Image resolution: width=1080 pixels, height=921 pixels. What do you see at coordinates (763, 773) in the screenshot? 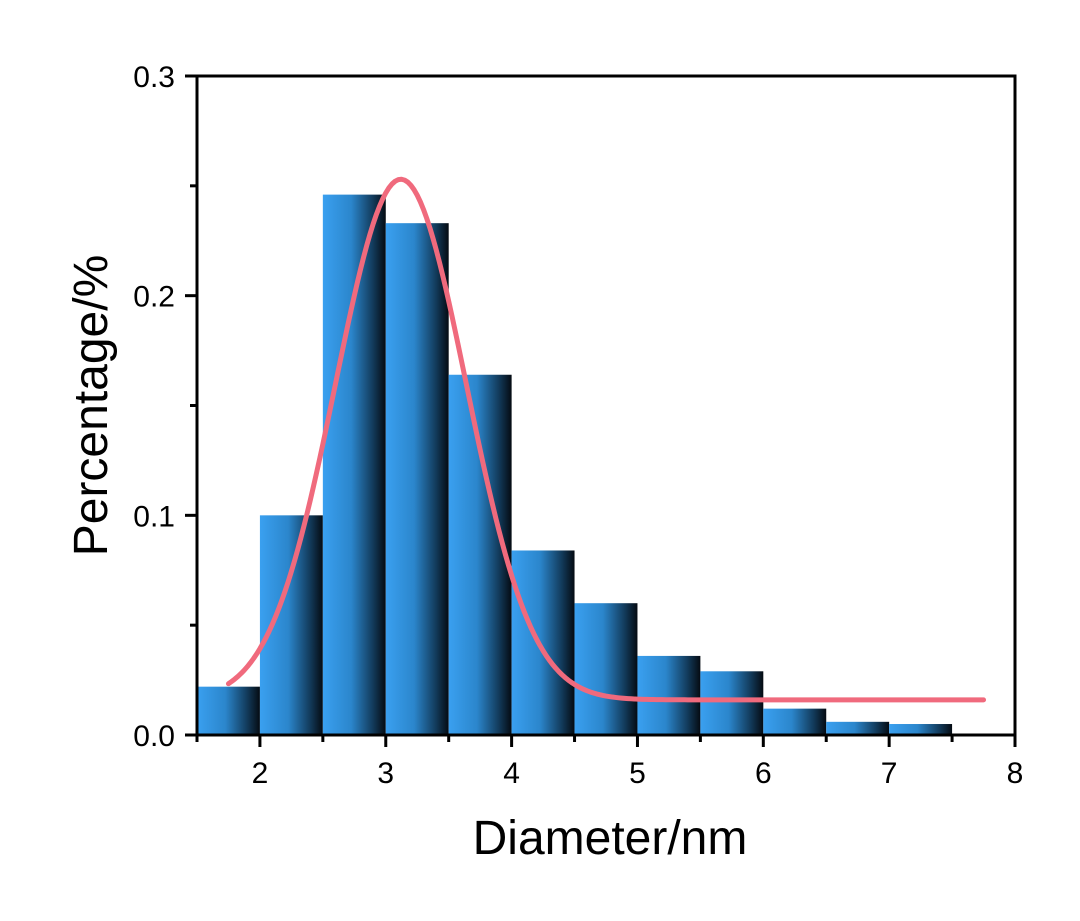
I see `x-tick-label: 6` at bounding box center [763, 773].